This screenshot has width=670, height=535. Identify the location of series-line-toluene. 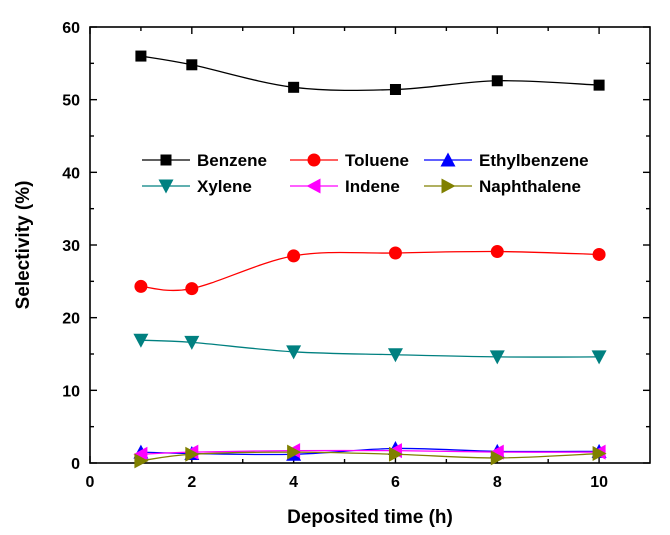
(370, 271).